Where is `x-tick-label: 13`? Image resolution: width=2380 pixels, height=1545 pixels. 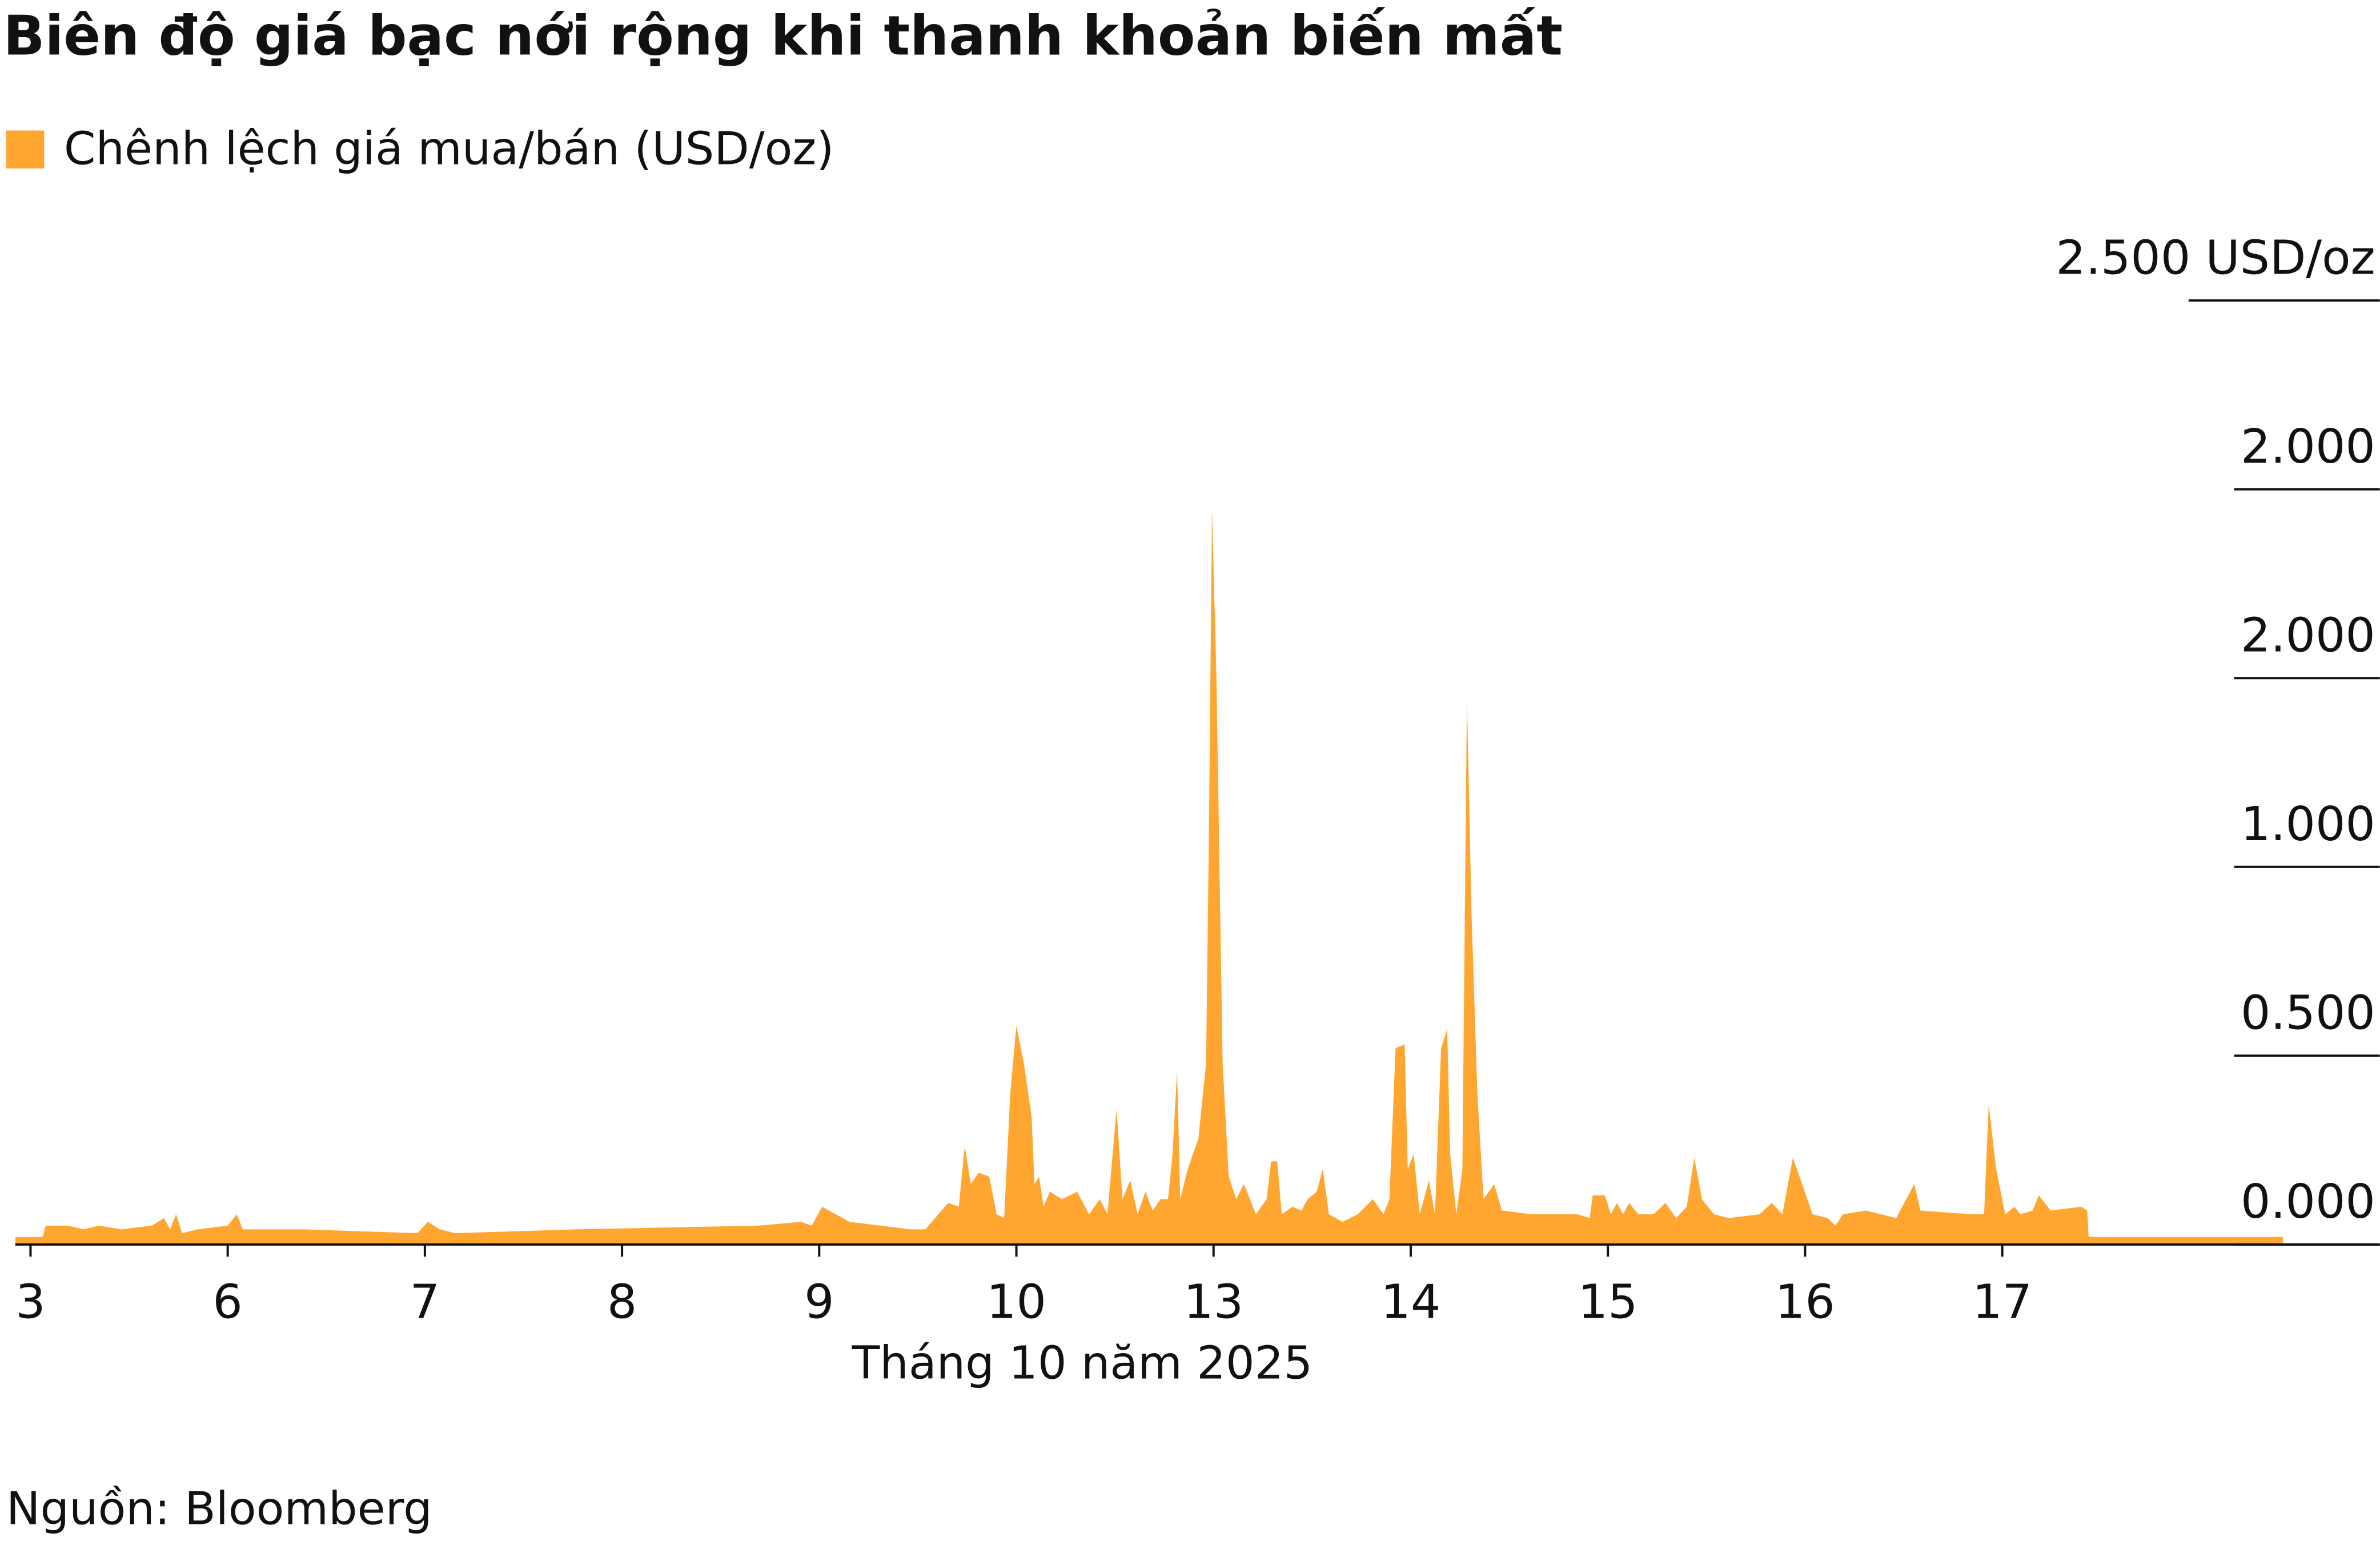 x-tick-label: 13 is located at coordinates (1213, 1302).